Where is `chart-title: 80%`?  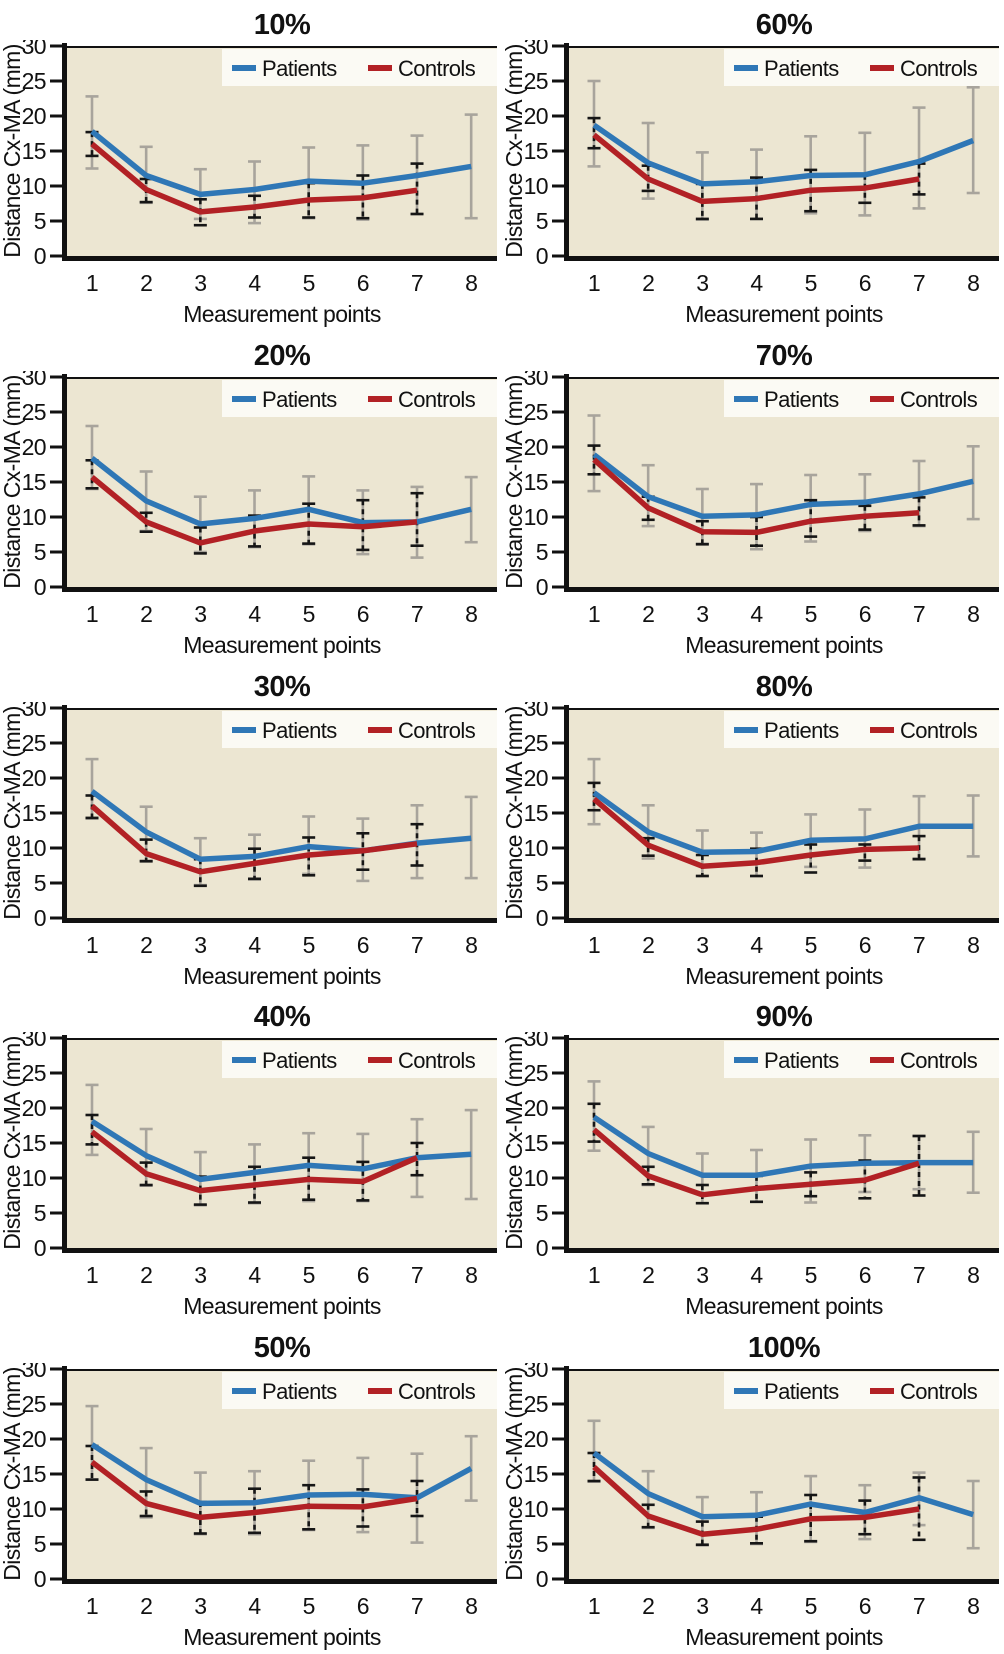
chart-title: 80% is located at coordinates (784, 686).